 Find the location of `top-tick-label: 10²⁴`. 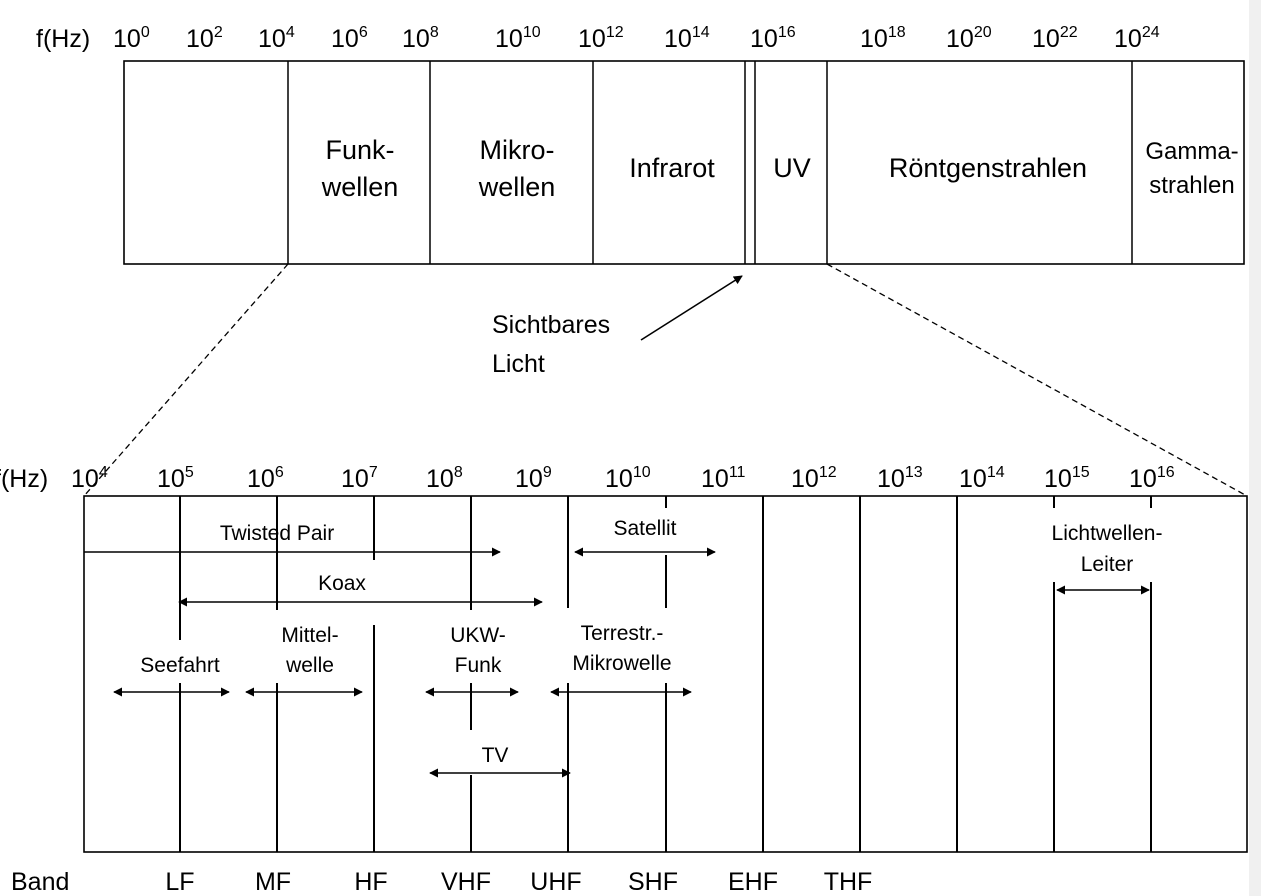

top-tick-label: 10²⁴ is located at coordinates (1137, 38).